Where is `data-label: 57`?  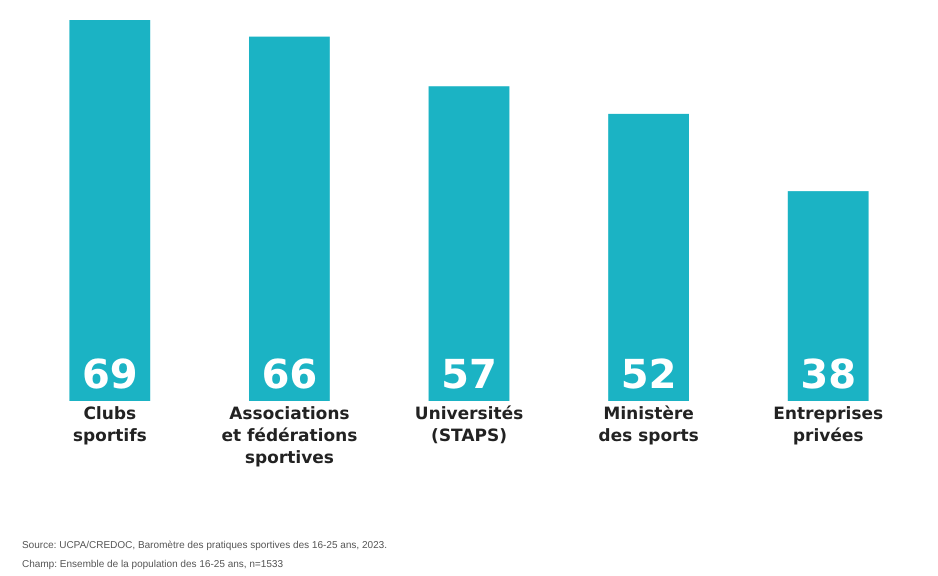 data-label: 57 is located at coordinates (469, 375).